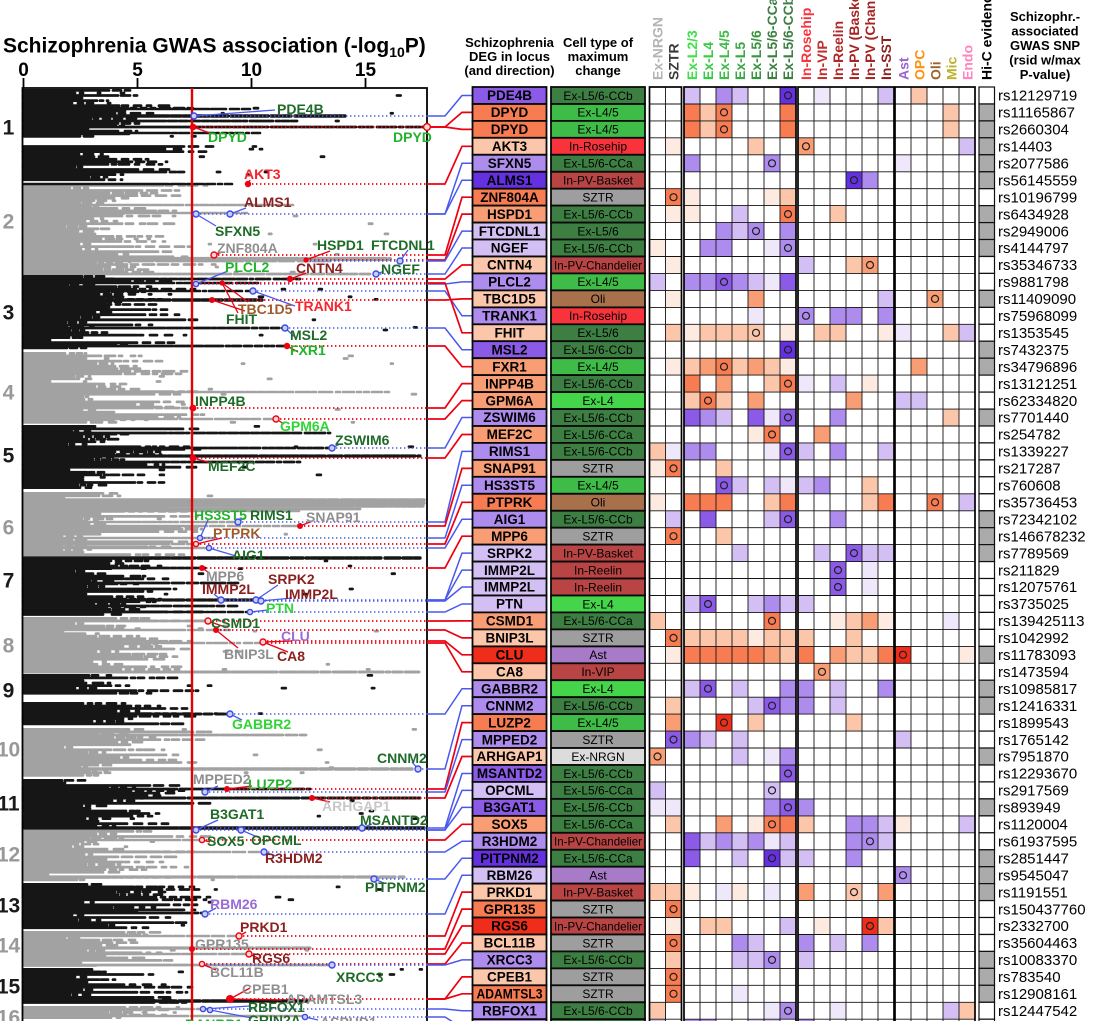  I want to click on svg-text: (and direction), so click(509, 70).